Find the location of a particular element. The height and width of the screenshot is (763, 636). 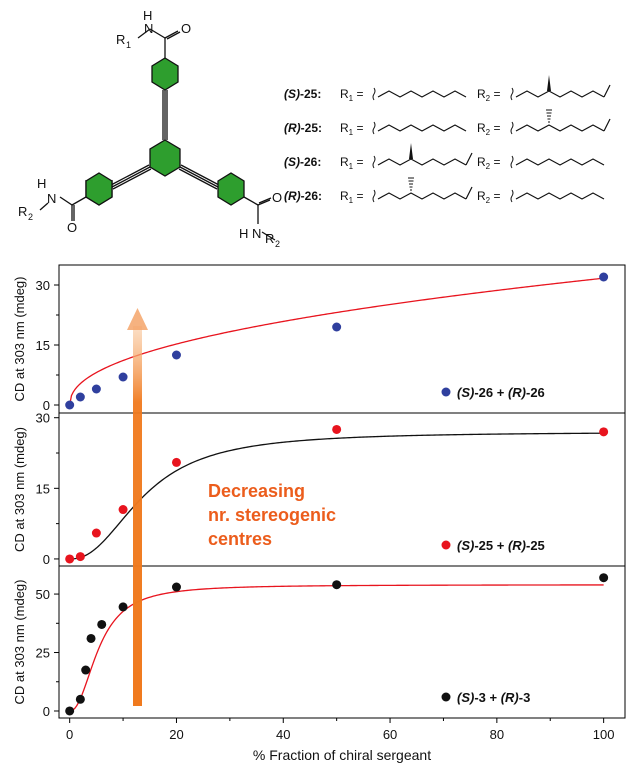

compound-name: (S)-25: is located at coordinates (302, 94).